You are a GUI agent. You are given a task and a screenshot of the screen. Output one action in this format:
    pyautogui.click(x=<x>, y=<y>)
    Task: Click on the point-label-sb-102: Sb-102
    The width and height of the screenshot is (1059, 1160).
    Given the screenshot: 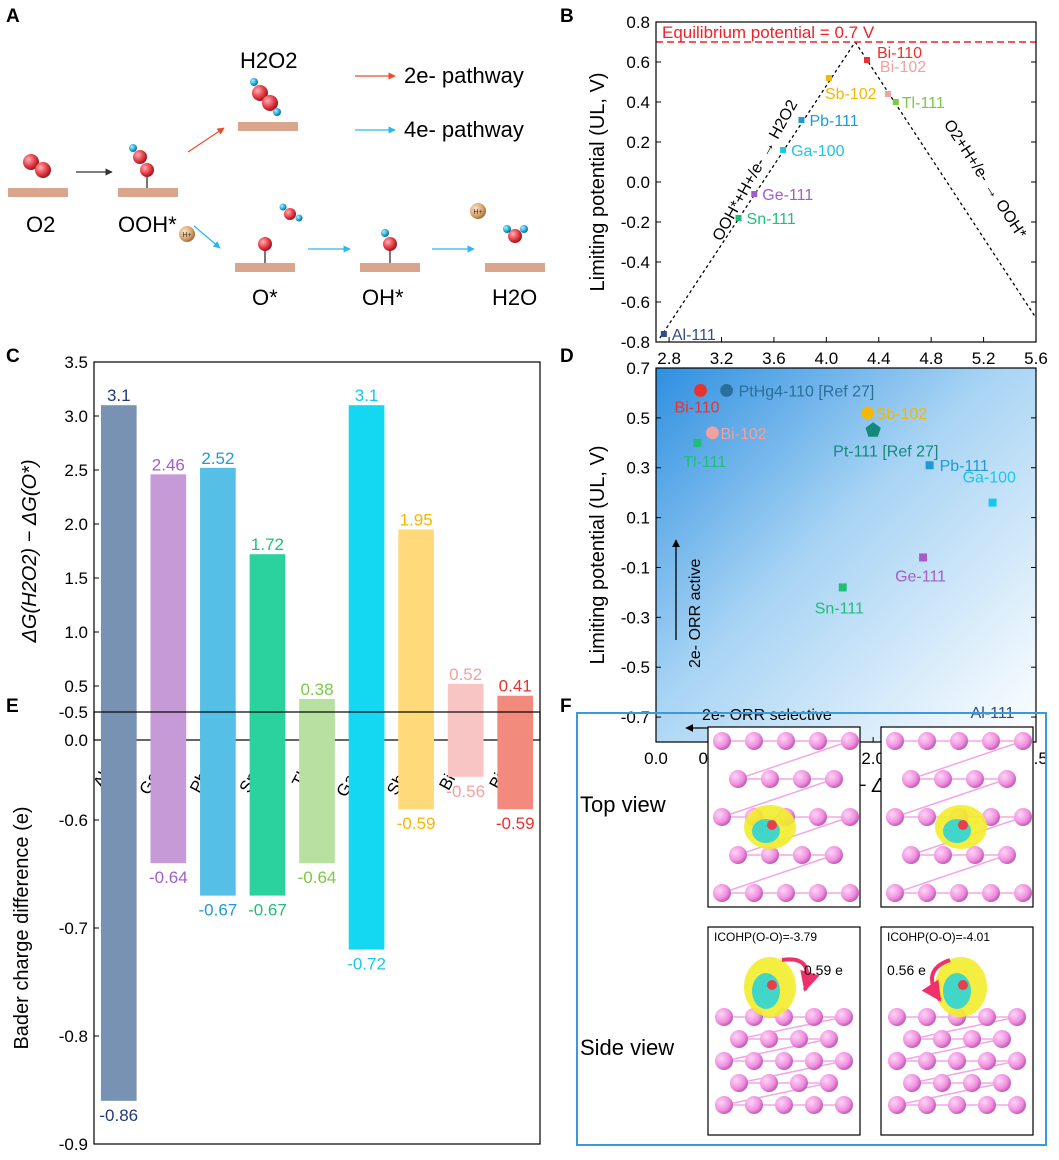 What is the action you would take?
    pyautogui.click(x=851, y=94)
    